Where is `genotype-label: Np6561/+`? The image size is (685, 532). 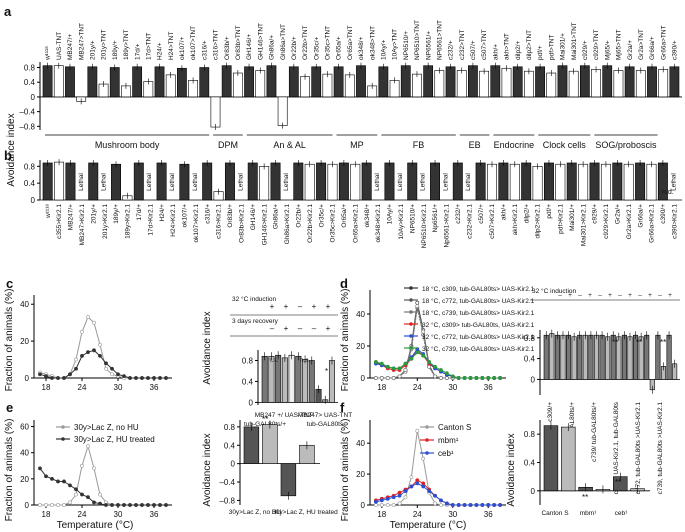 genotype-label: Np6561/+ is located at coordinates (435, 218).